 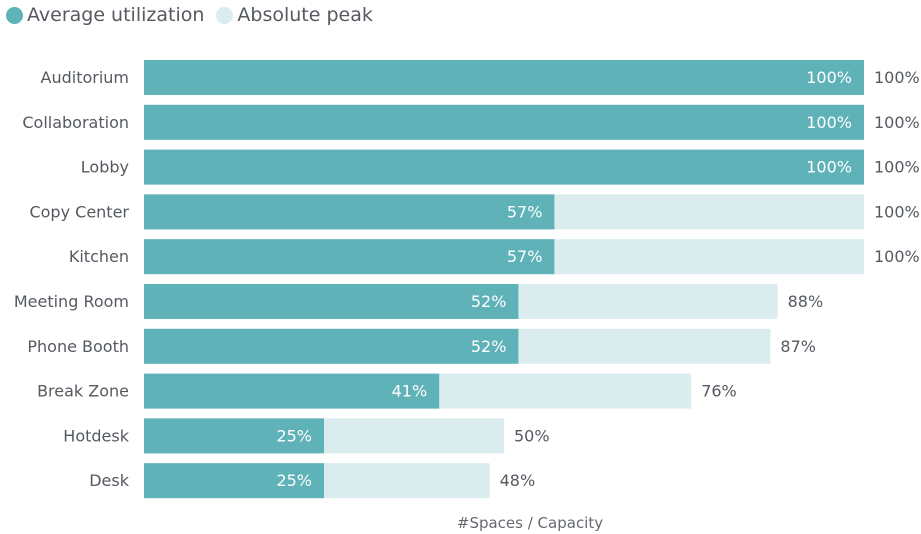 What do you see at coordinates (294, 435) in the screenshot?
I see `data-label-average-utilization-hotdesk: 25%` at bounding box center [294, 435].